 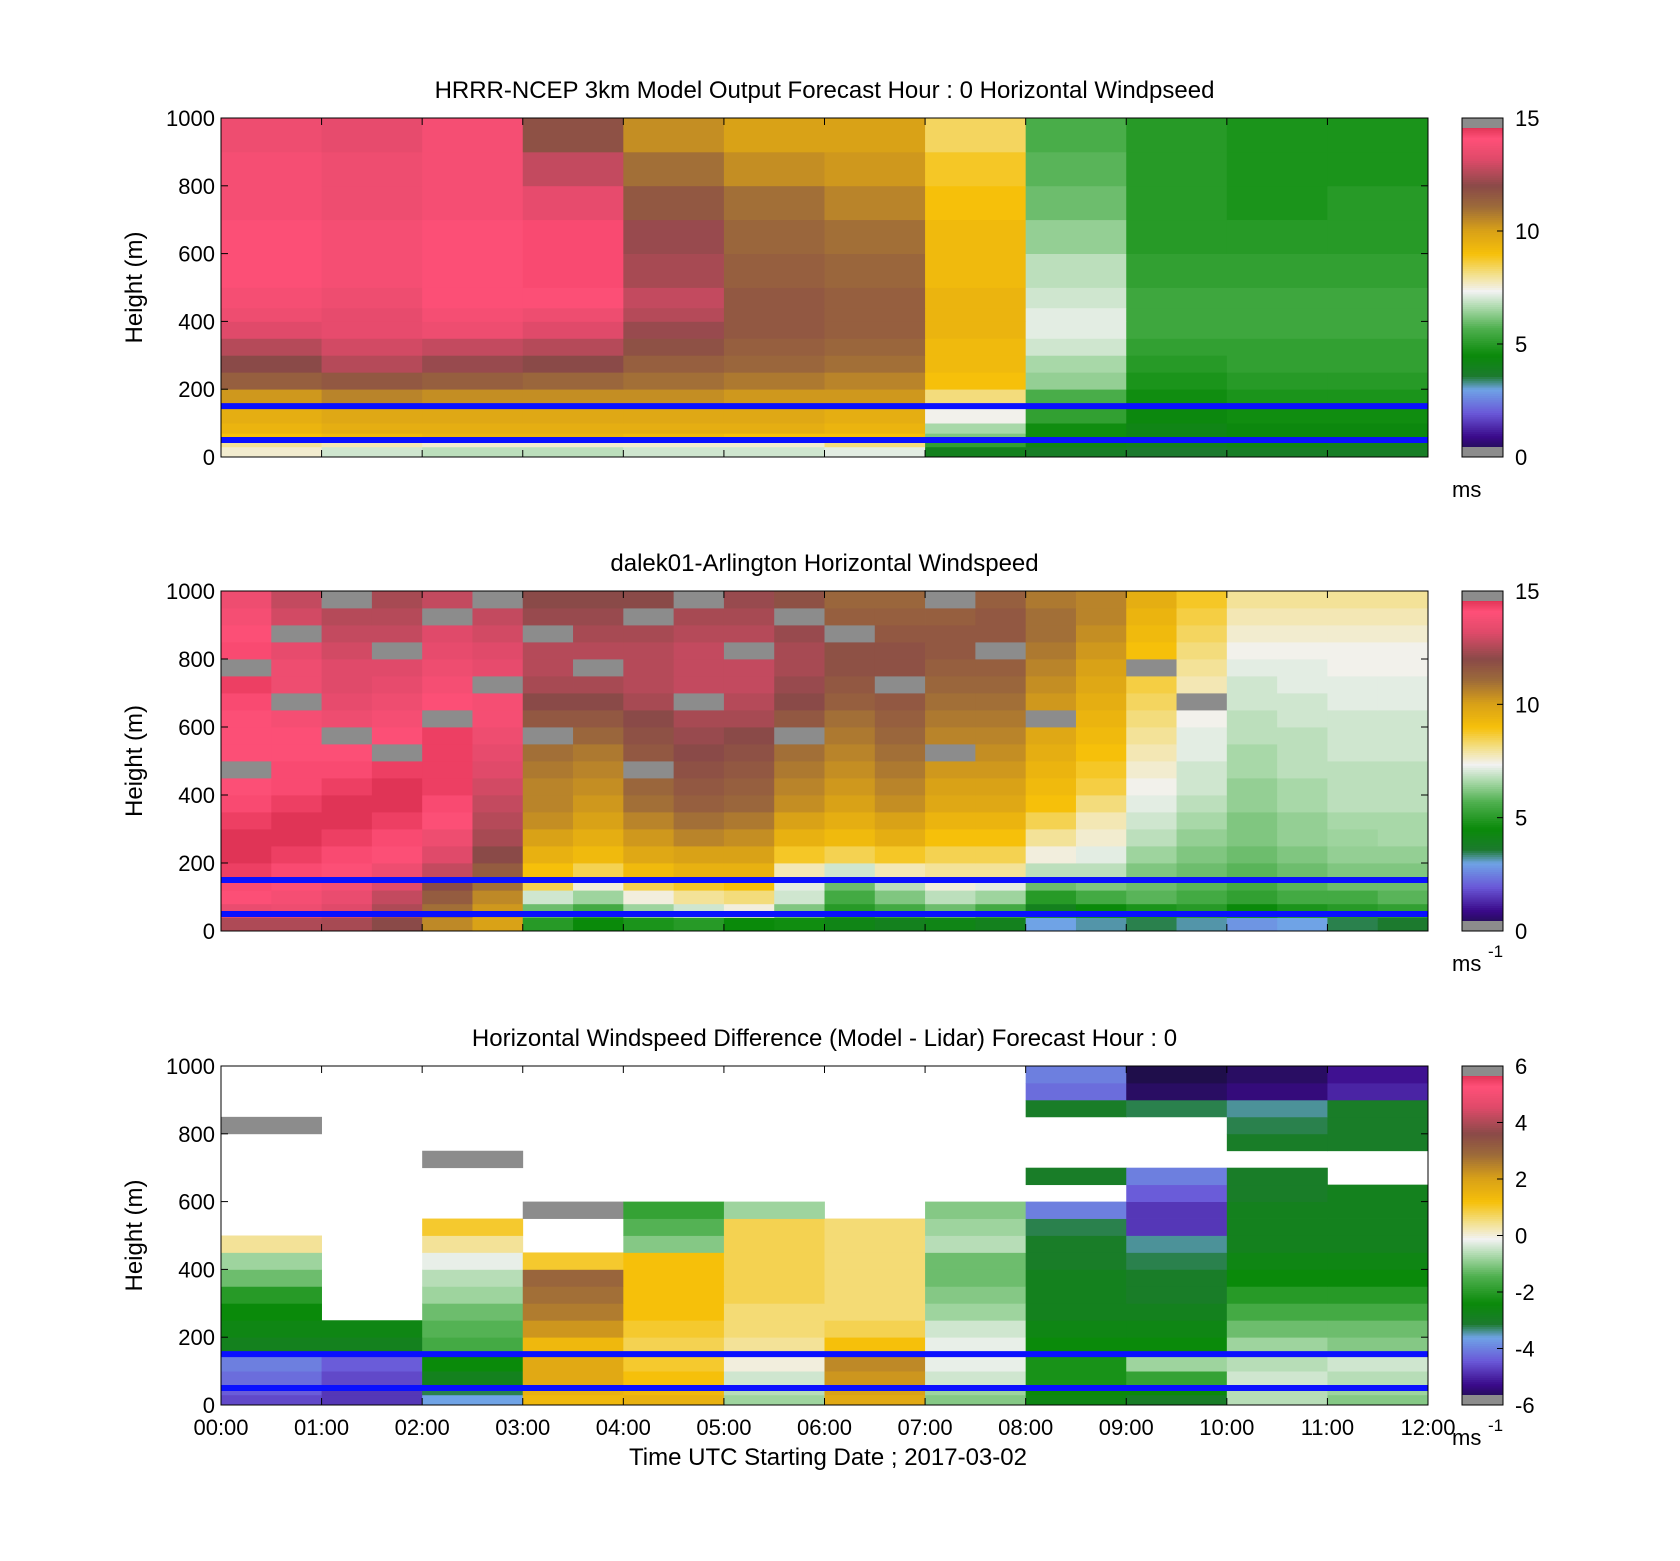 I want to click on y-tick-label: 800, so click(x=196, y=1134).